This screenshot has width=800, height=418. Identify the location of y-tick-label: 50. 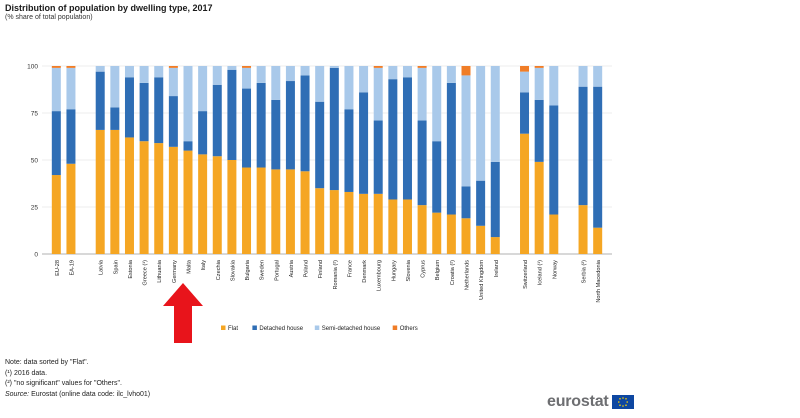
(35, 161).